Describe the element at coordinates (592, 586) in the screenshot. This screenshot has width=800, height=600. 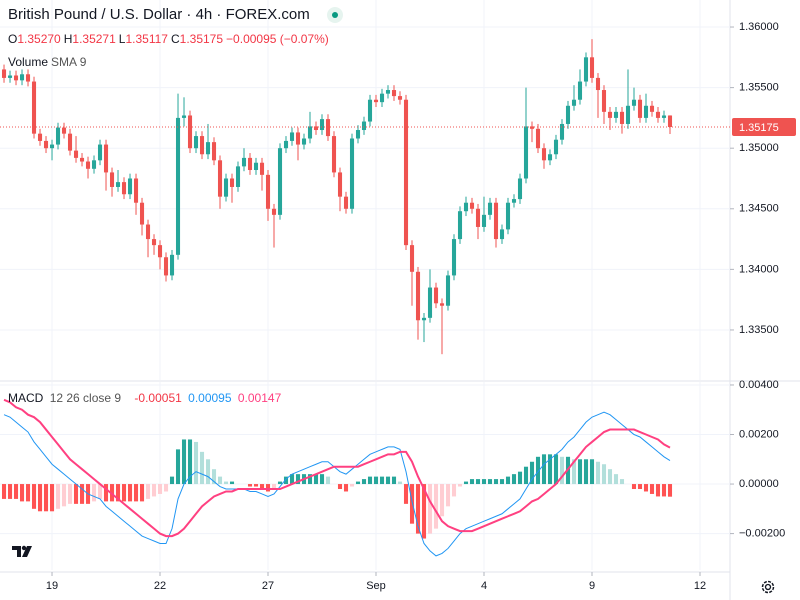
I see `x-tick-label: 9` at that location.